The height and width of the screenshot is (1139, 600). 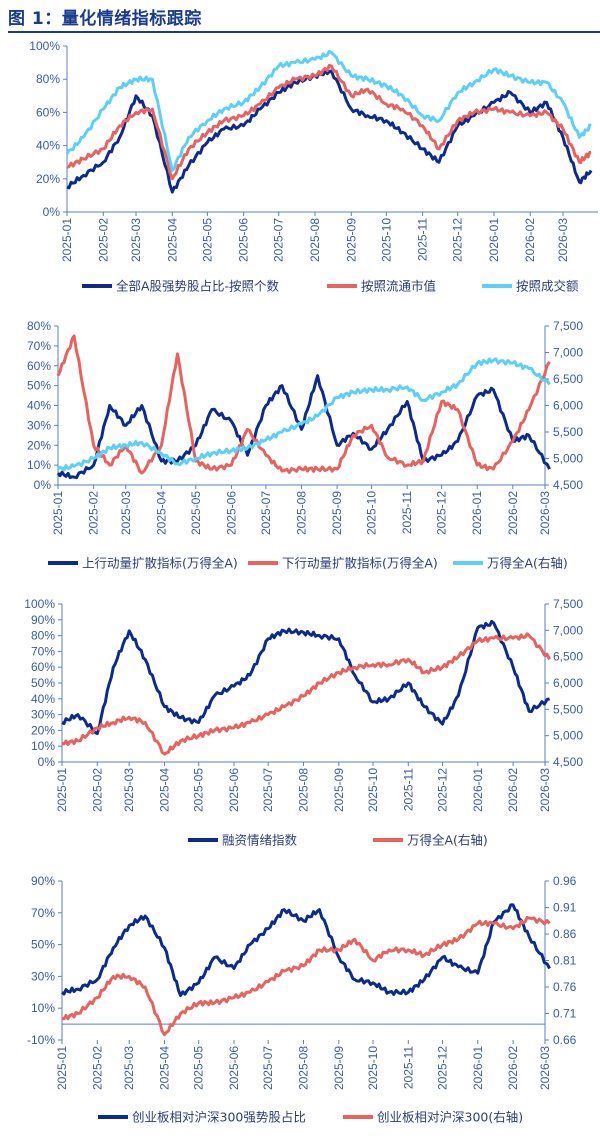 What do you see at coordinates (565, 1014) in the screenshot?
I see `y2-tick-label: 0.71` at bounding box center [565, 1014].